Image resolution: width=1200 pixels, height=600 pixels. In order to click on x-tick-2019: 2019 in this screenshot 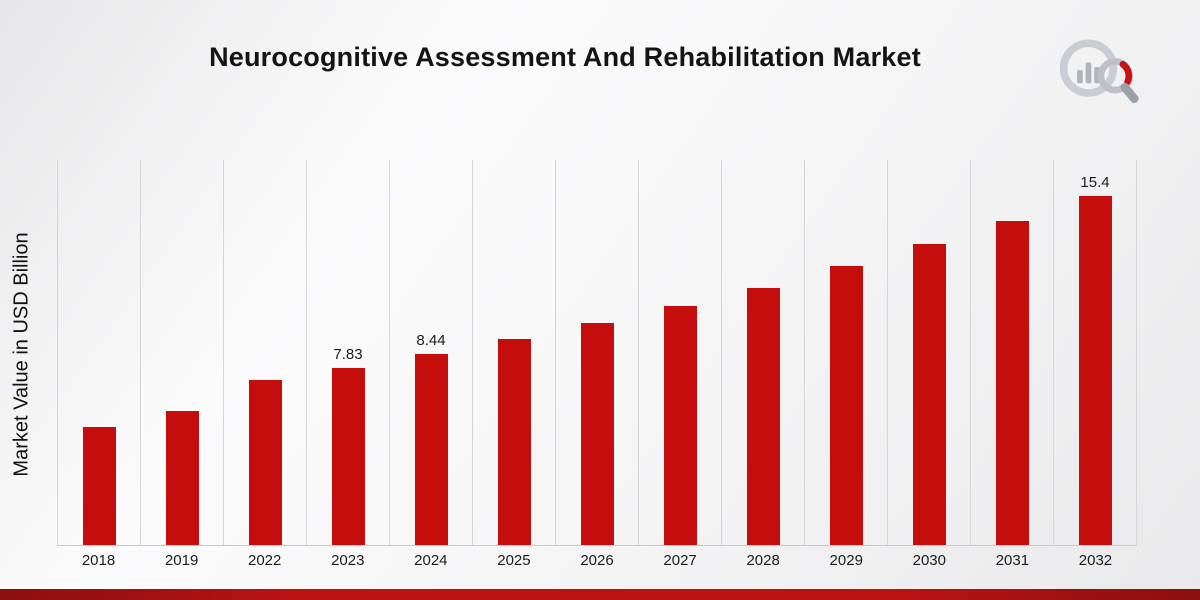, I will do `click(181, 560)`.